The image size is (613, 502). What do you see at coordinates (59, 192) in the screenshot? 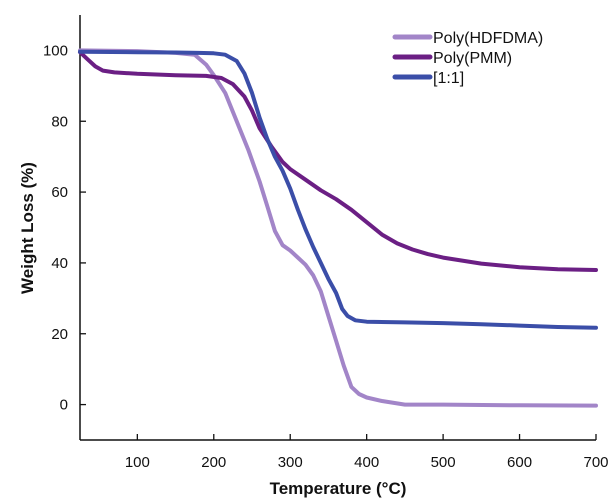
I see `y-tick-label: 60` at bounding box center [59, 192].